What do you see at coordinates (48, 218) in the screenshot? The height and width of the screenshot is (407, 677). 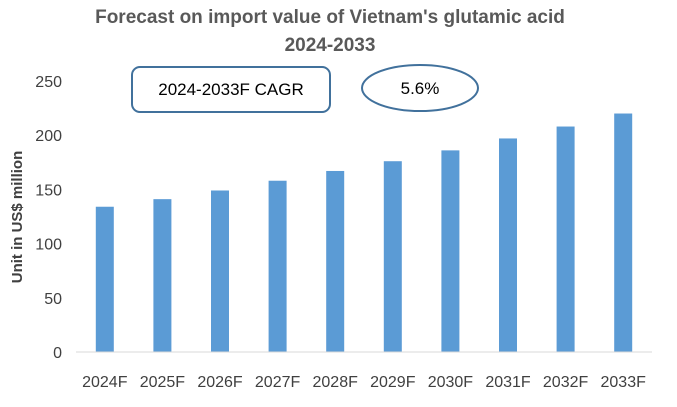 I see `y-tick-labels: 0 50 100 150 200 250` at bounding box center [48, 218].